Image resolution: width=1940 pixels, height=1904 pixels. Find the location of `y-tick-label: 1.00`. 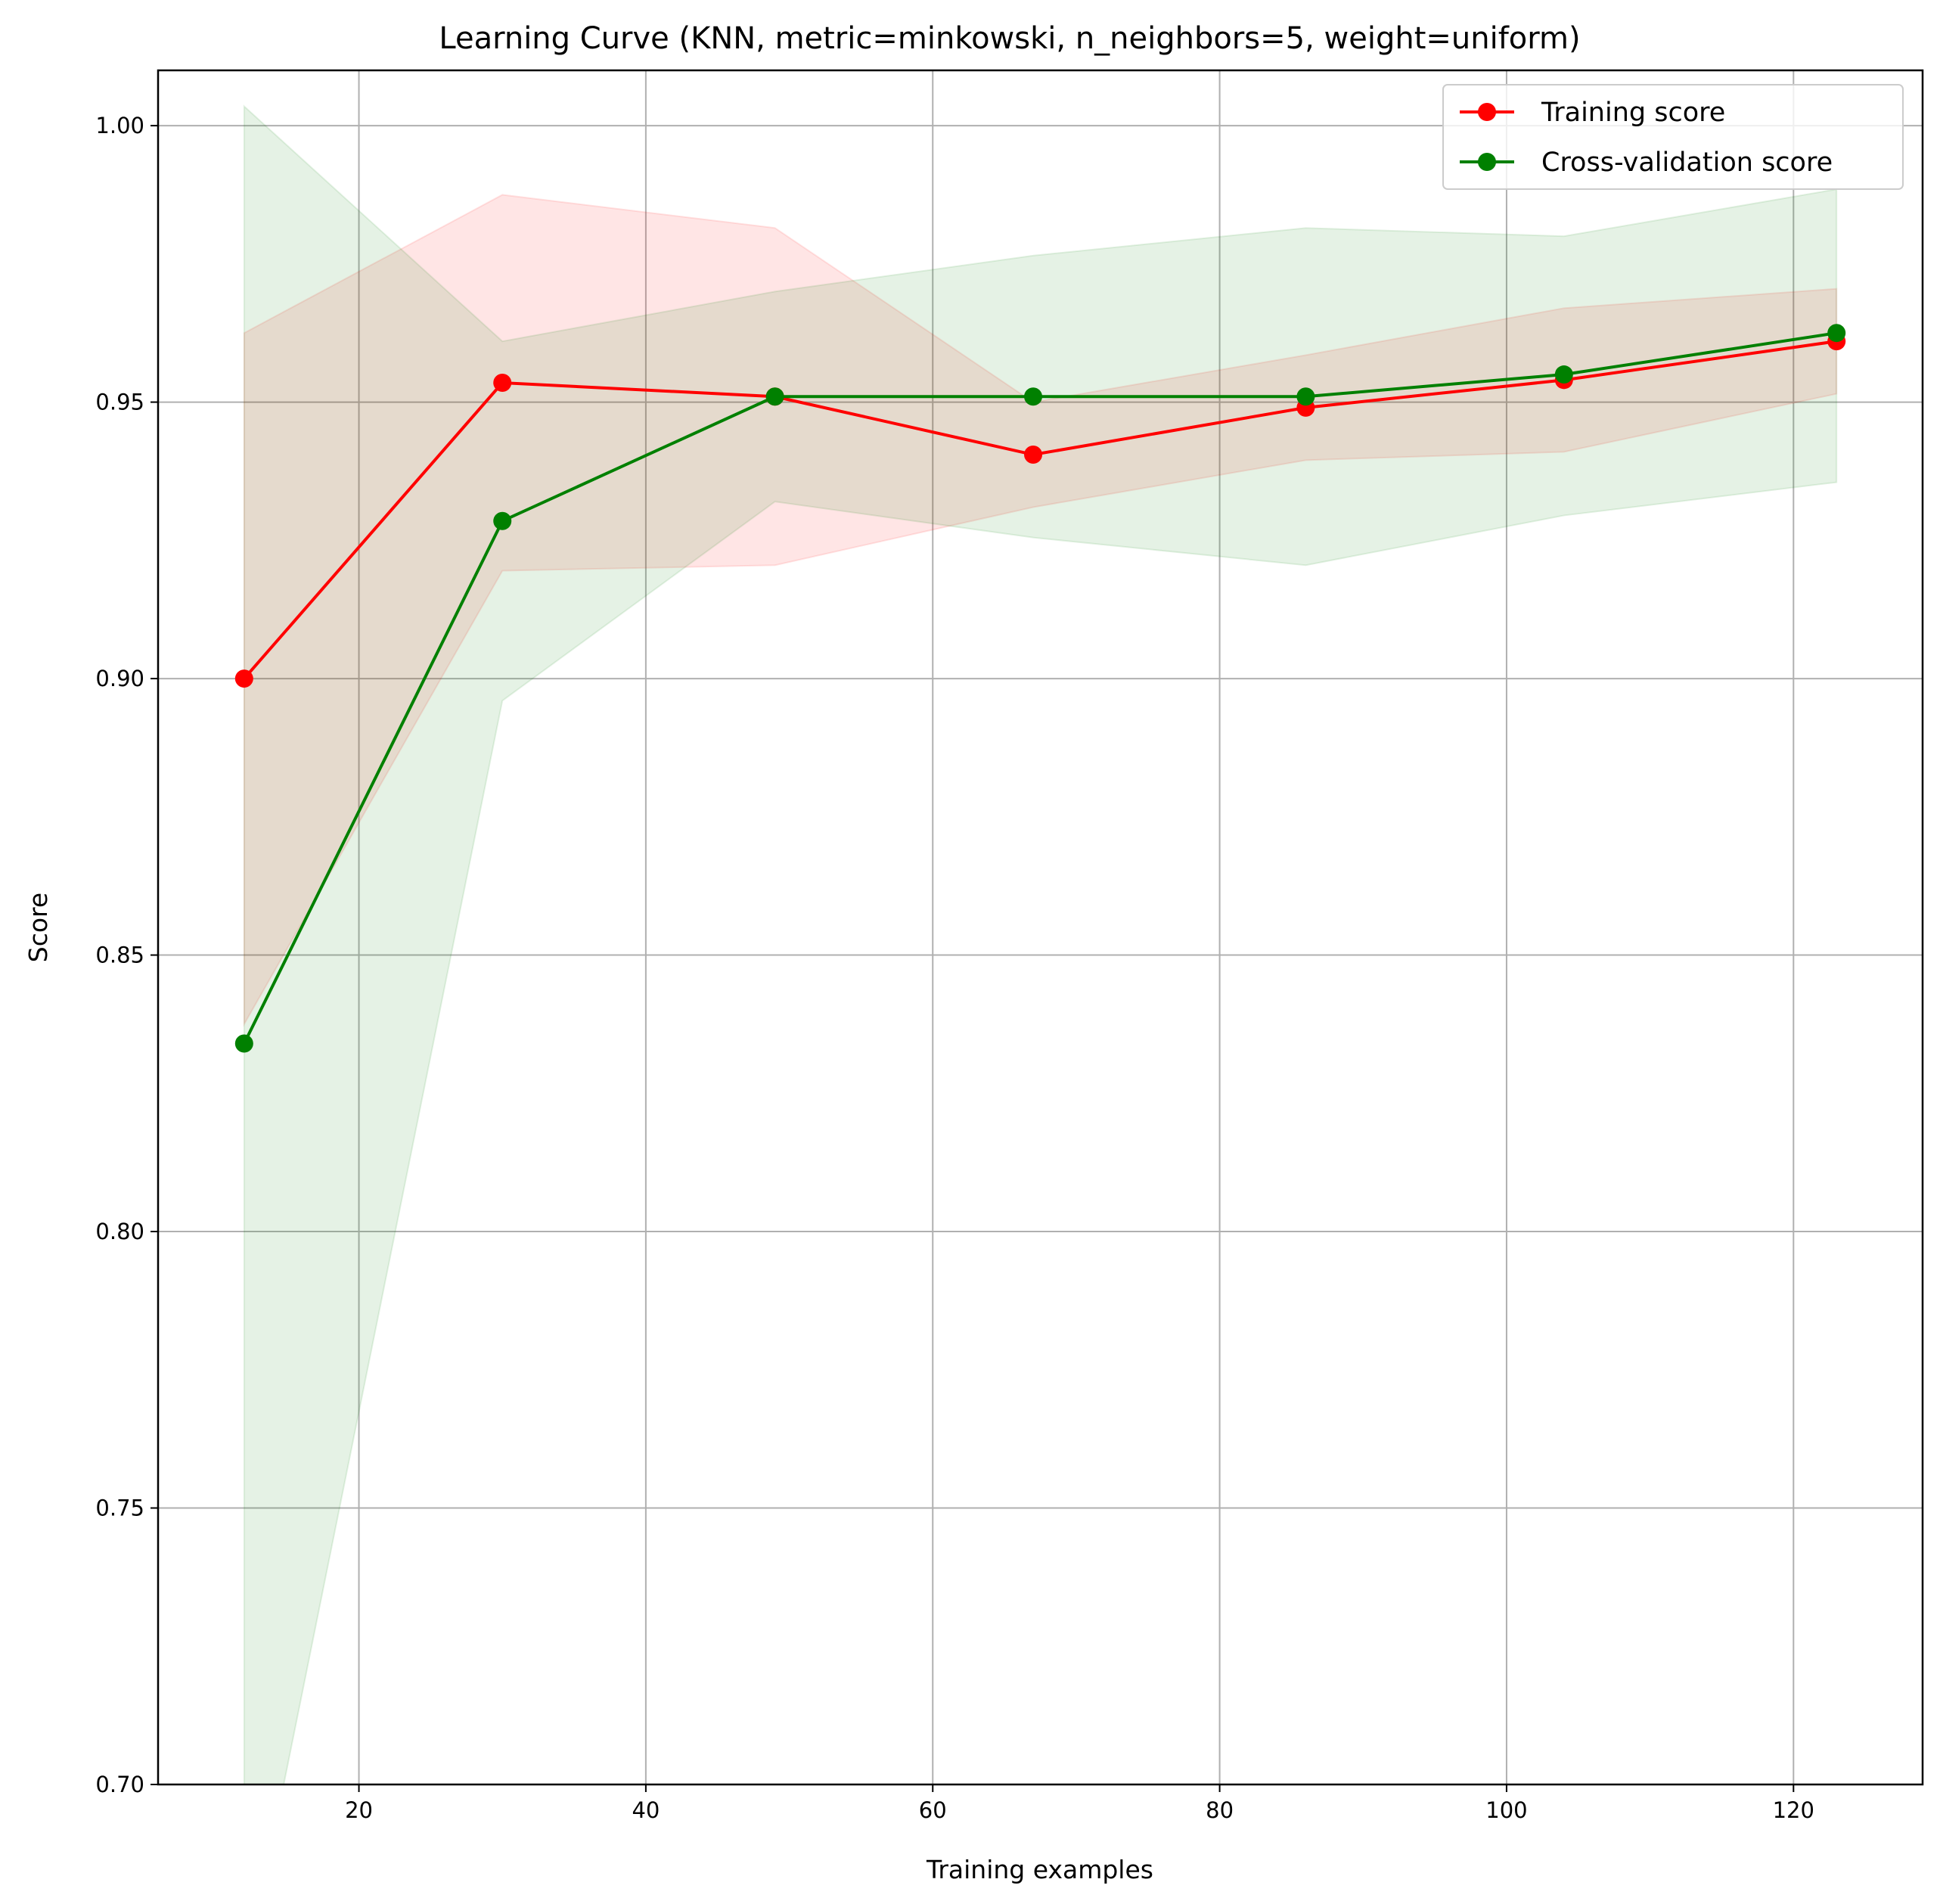

y-tick-label: 1.00 is located at coordinates (119, 125).